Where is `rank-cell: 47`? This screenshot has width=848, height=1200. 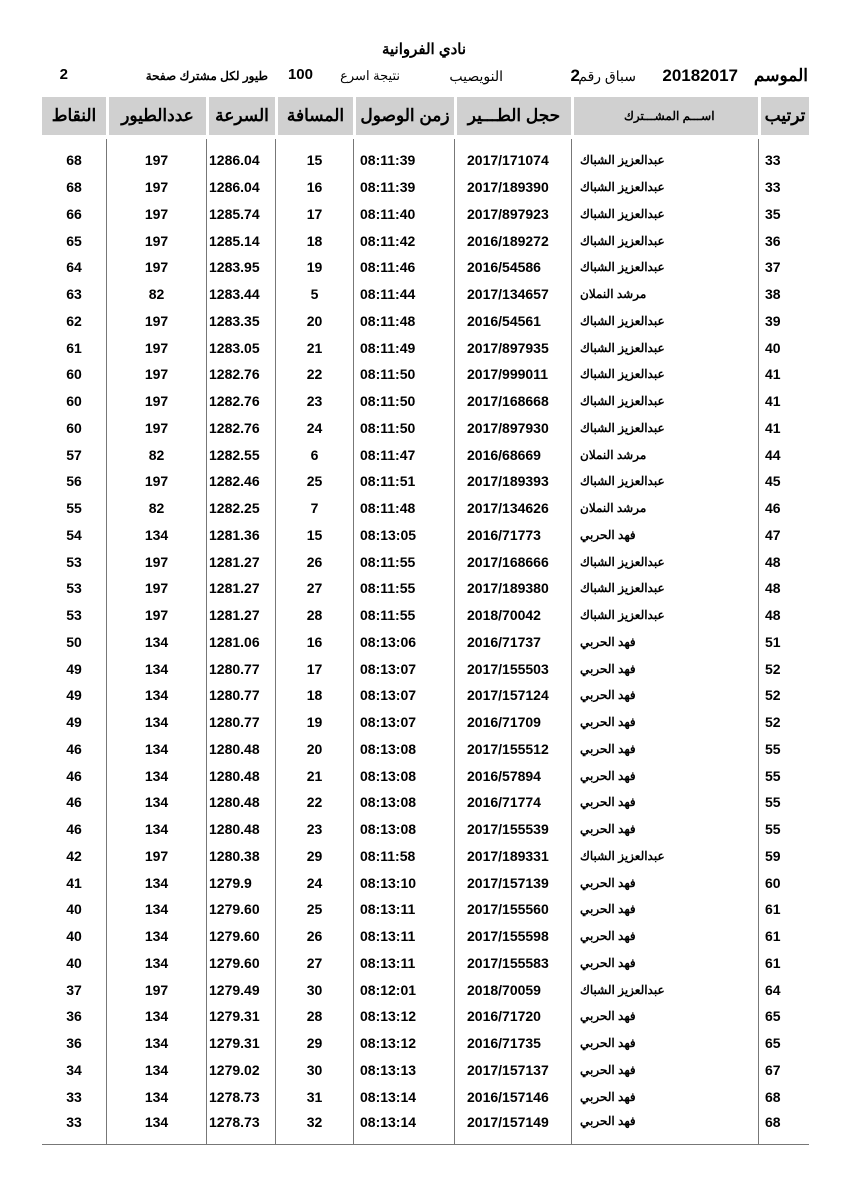
rank-cell: 47 is located at coordinates (783, 535).